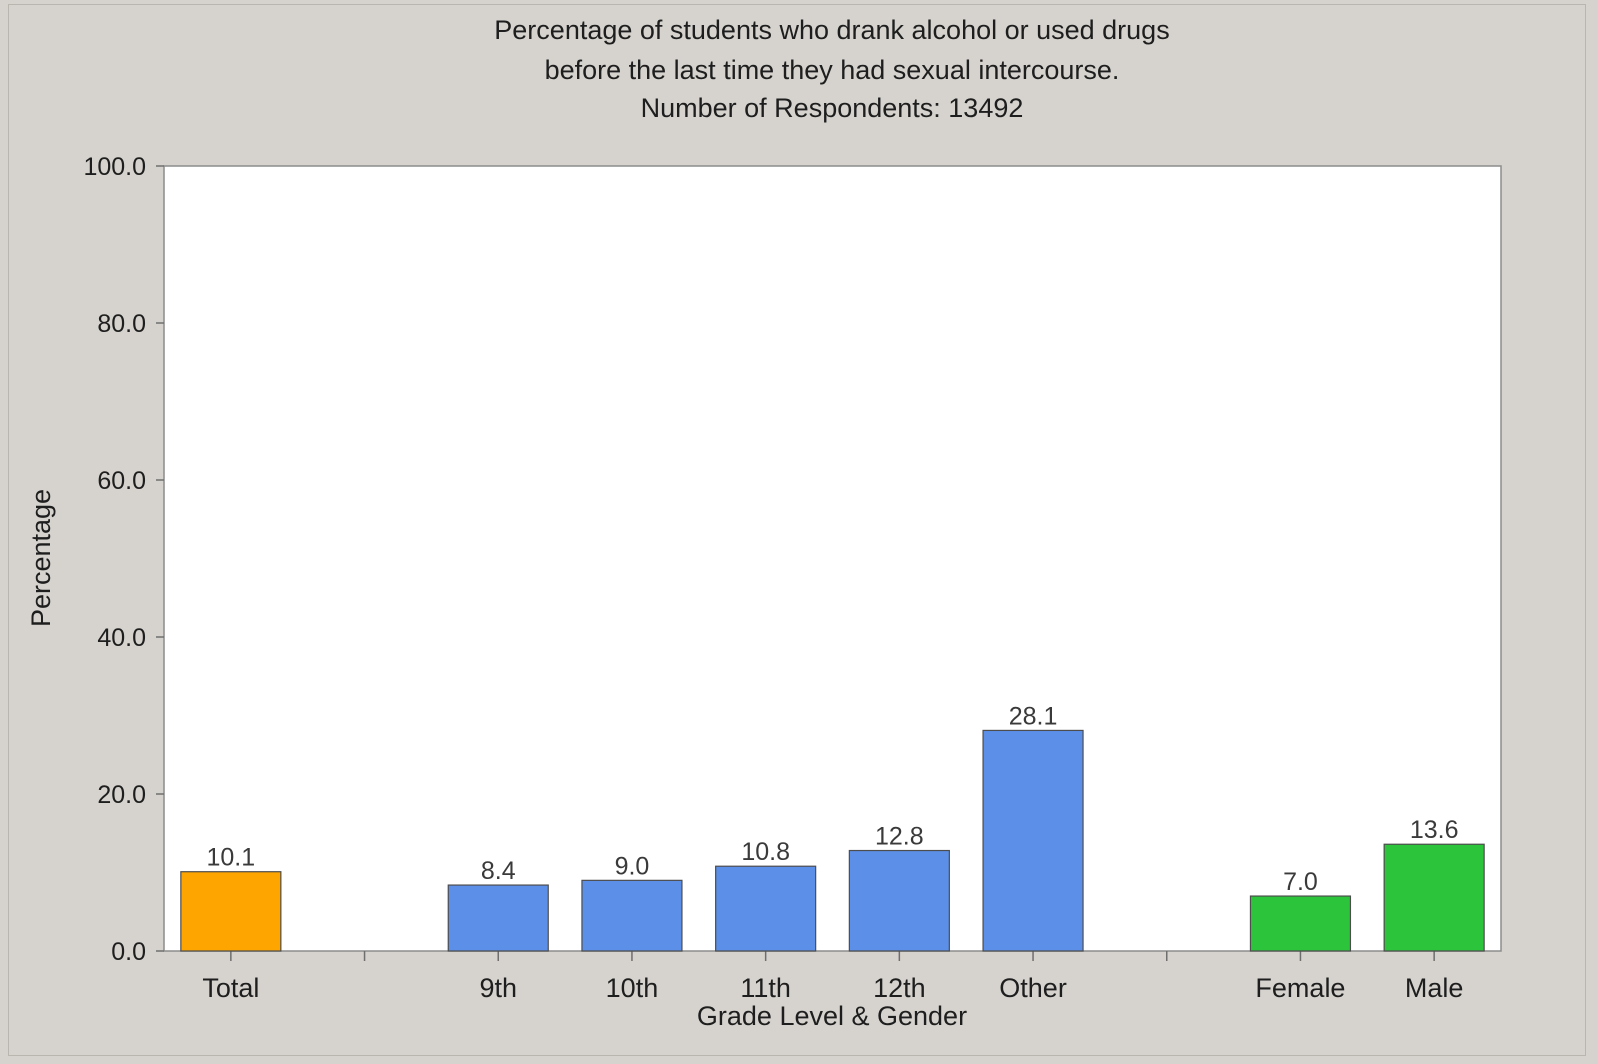  Describe the element at coordinates (498, 871) in the screenshot. I see `data-label-9th: 8.4` at that location.